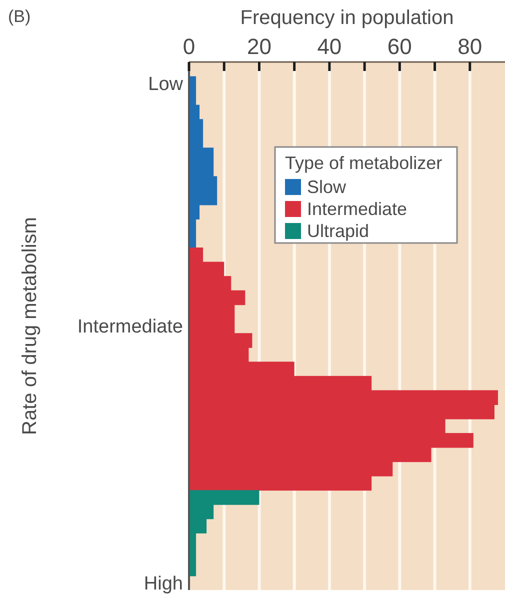  What do you see at coordinates (363, 163) in the screenshot?
I see `legend-title: Type of metabolizer` at bounding box center [363, 163].